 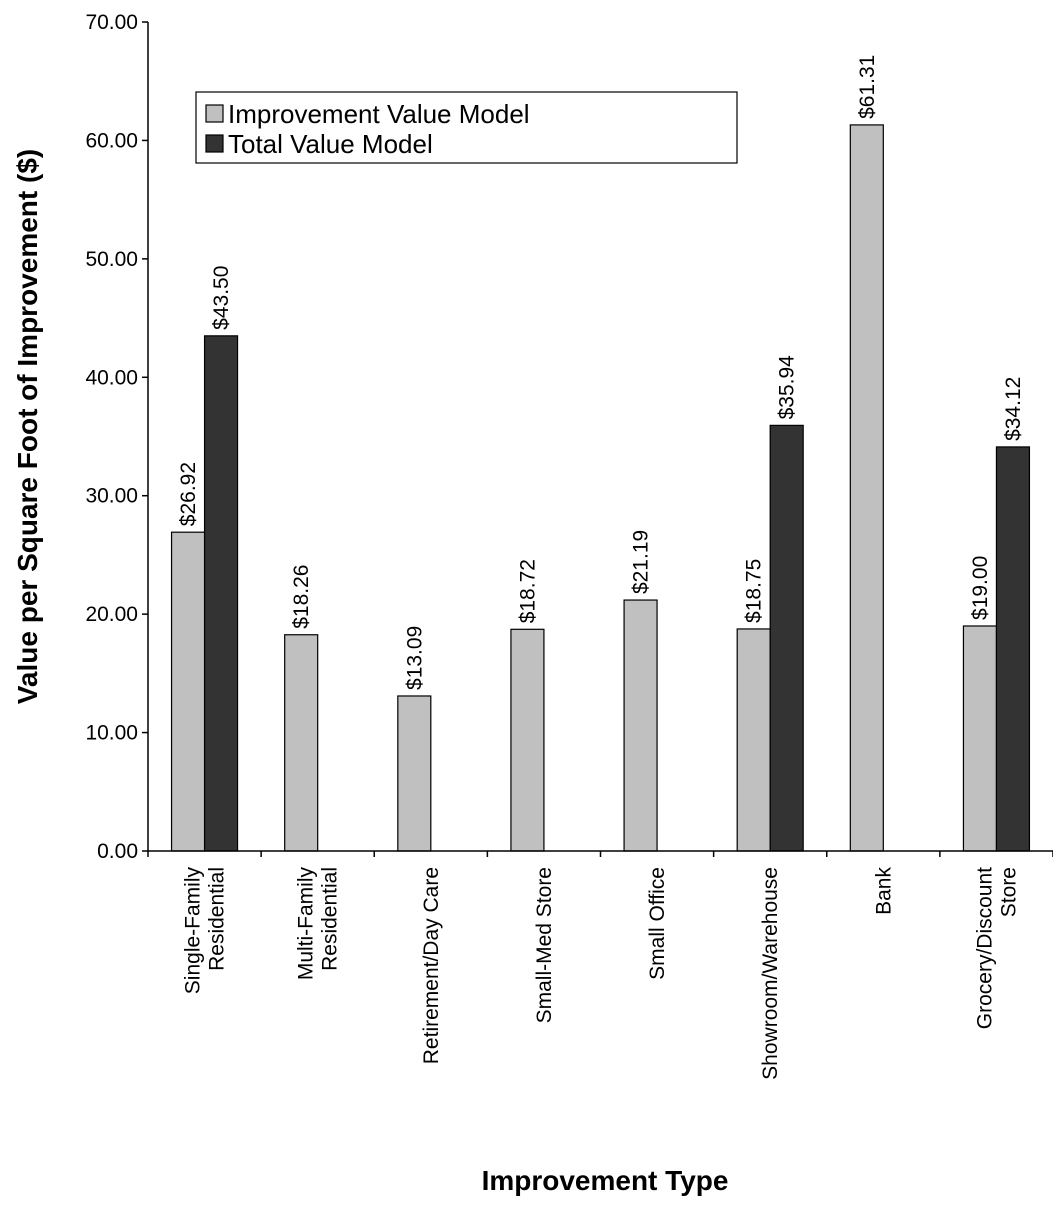 What do you see at coordinates (214, 113) in the screenshot?
I see `legend-swatch-improvement` at bounding box center [214, 113].